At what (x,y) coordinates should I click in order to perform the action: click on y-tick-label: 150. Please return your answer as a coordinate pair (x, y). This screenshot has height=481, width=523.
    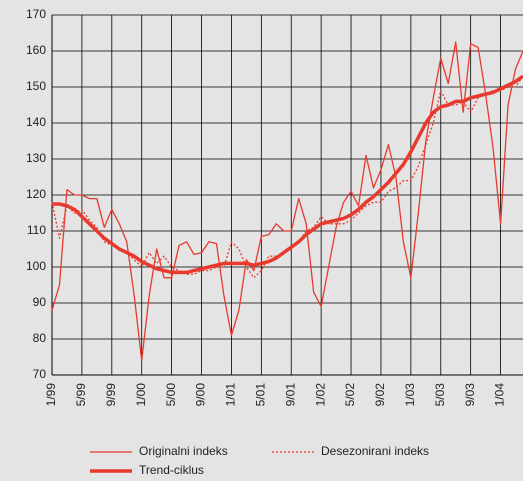
    Looking at the image, I should click on (36, 86).